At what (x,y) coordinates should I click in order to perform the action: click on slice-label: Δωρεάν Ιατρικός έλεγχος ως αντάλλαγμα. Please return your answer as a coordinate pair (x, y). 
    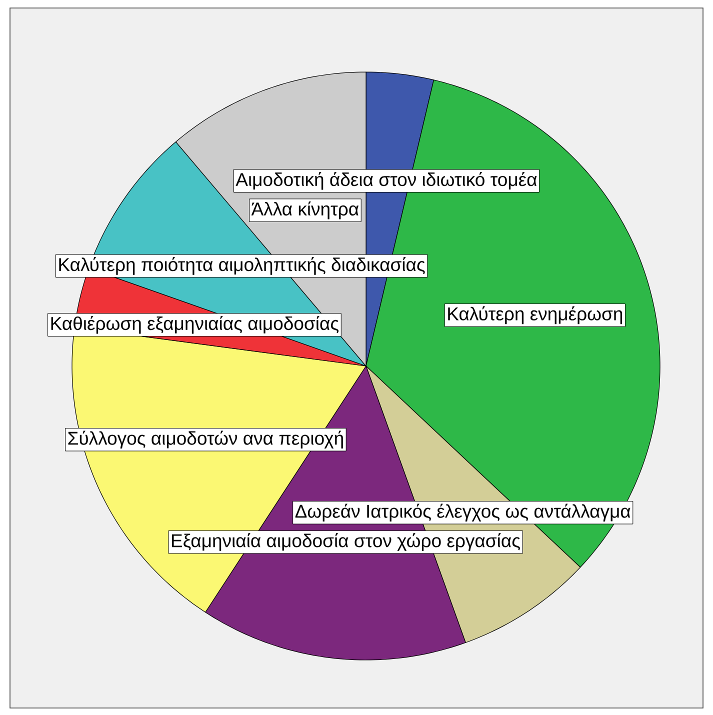
    Looking at the image, I should click on (462, 513).